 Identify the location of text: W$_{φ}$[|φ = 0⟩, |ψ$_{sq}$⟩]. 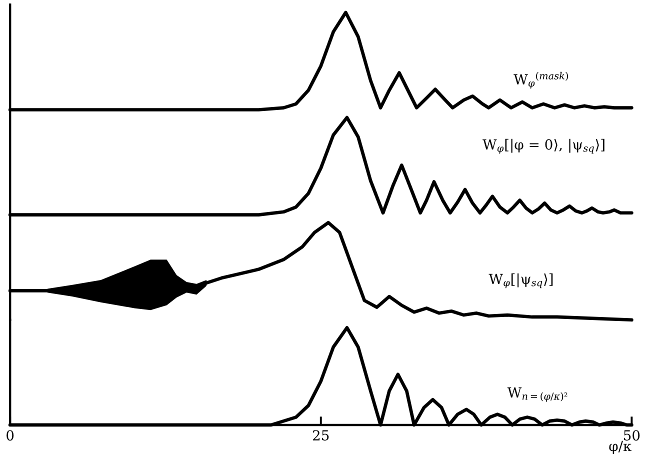
(543, 146).